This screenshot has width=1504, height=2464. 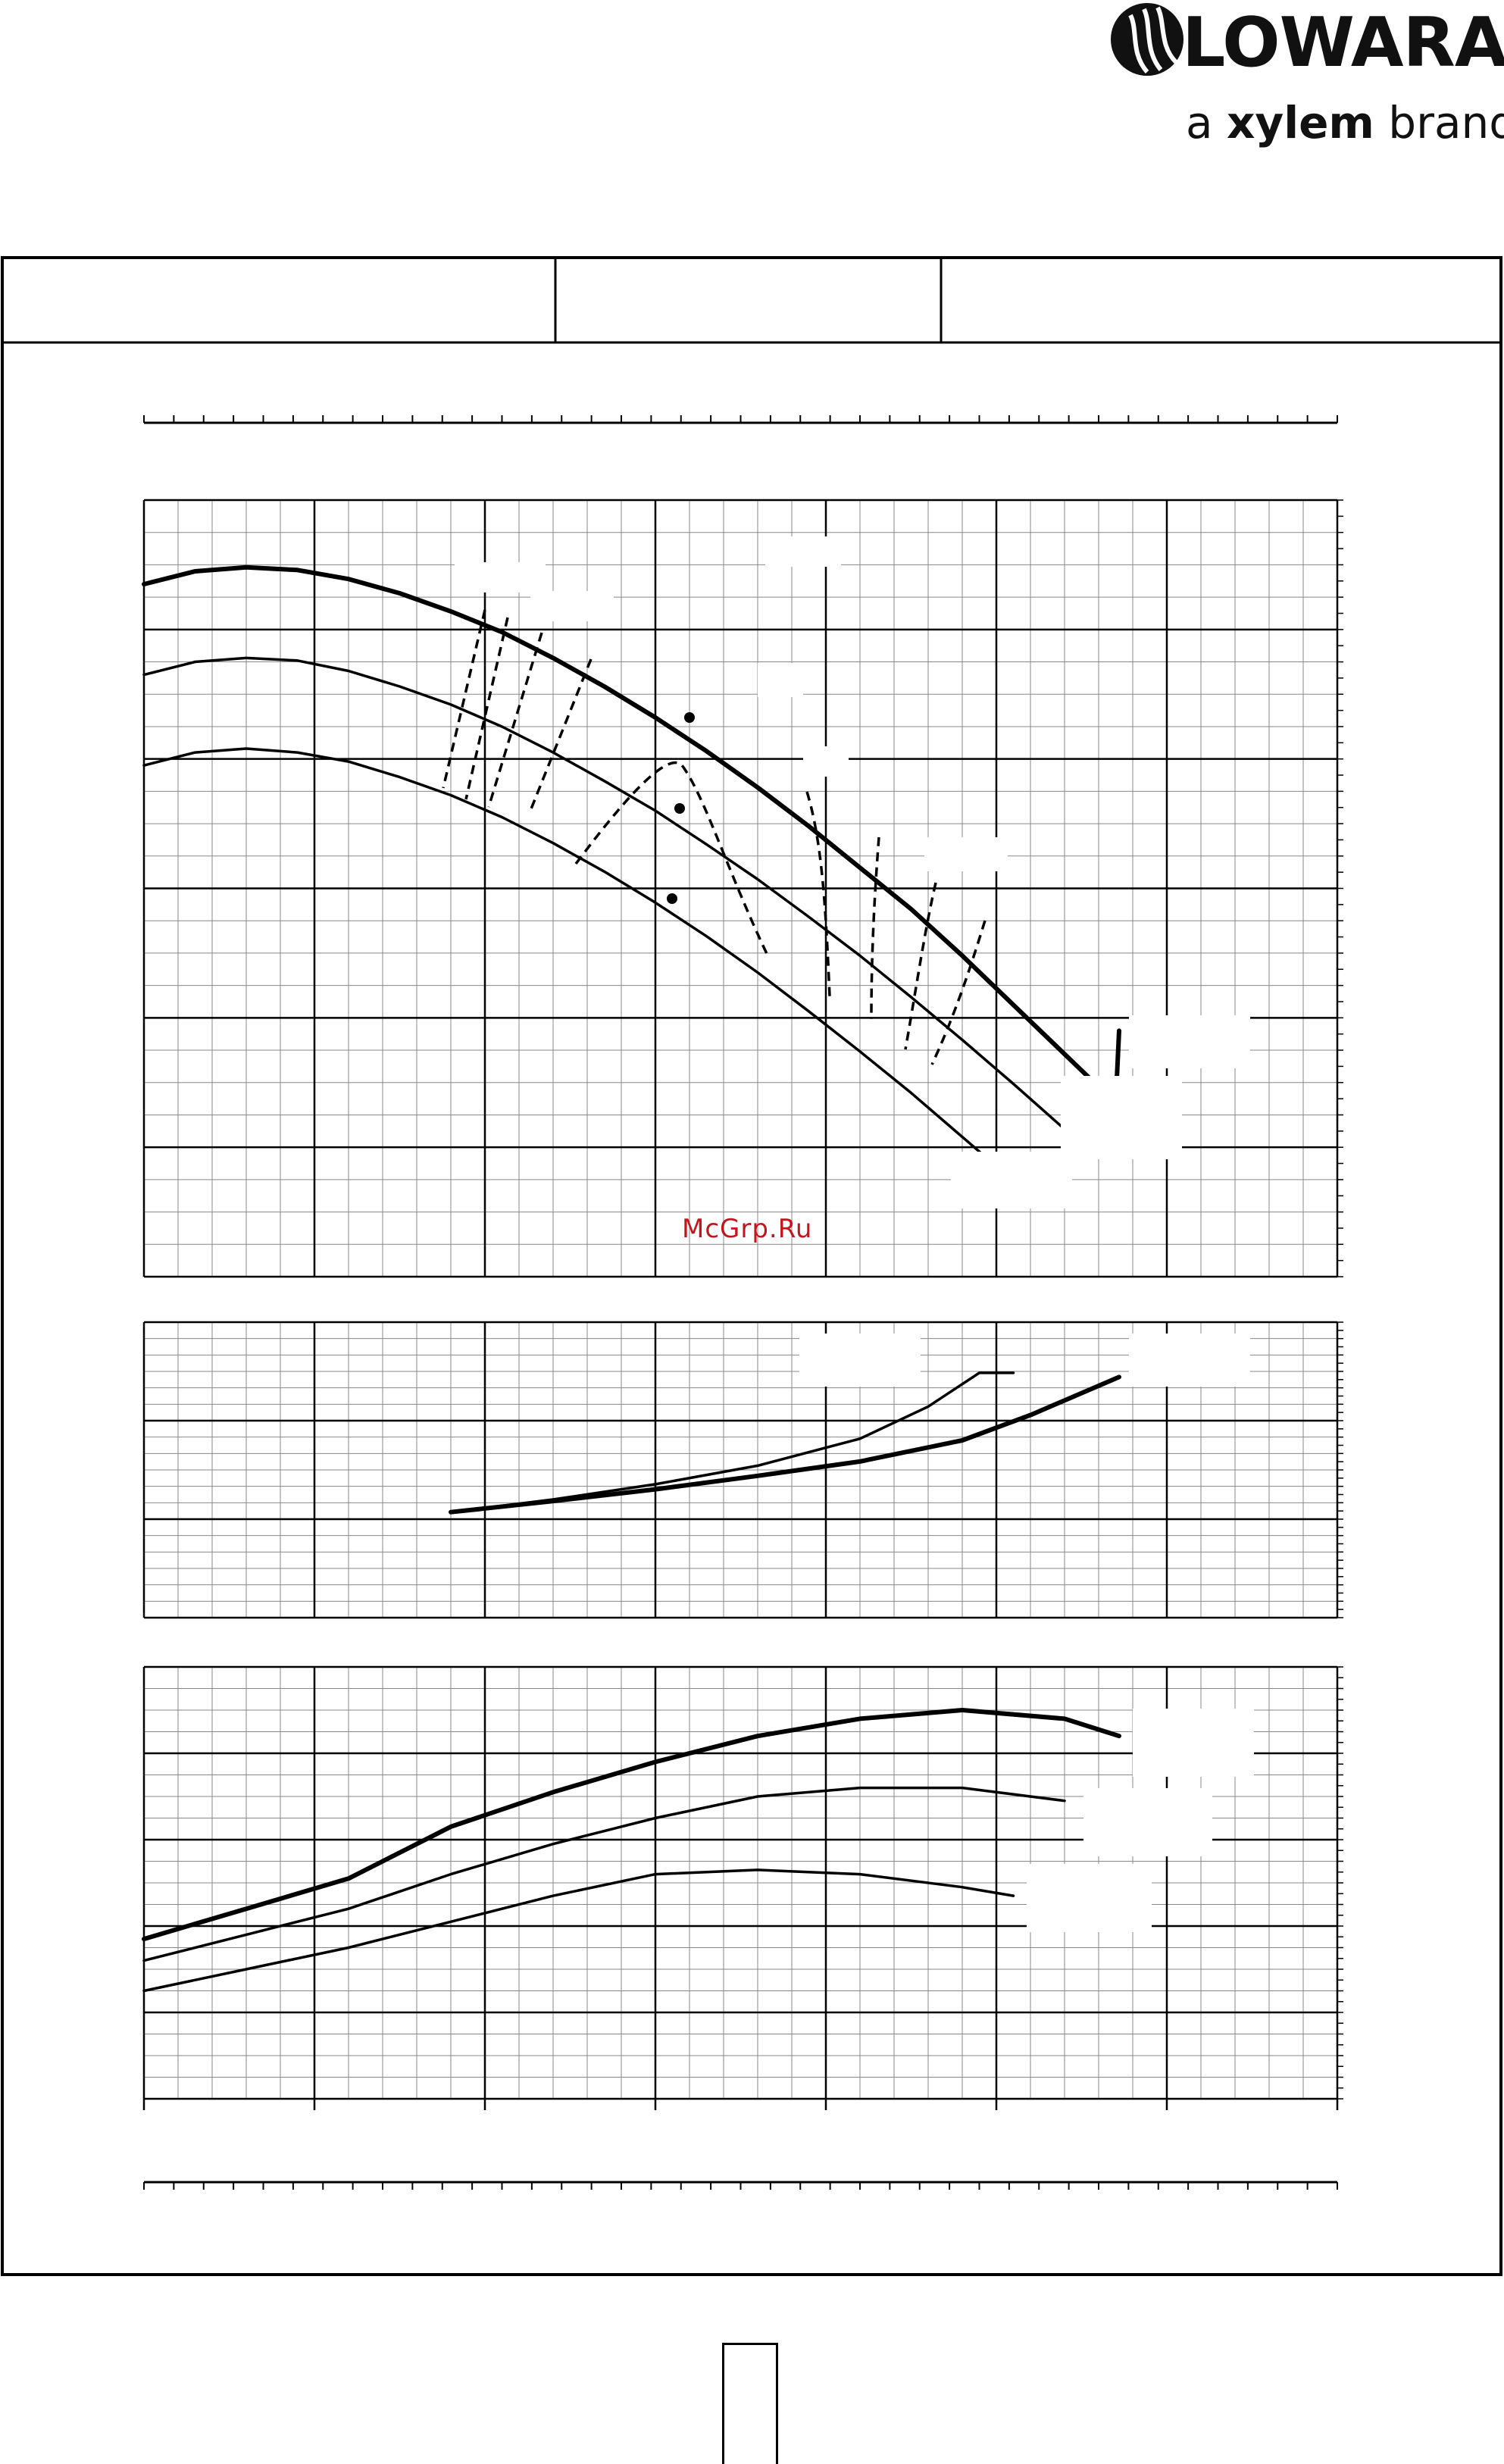 I want to click on brand-tagline: a xylem brand, so click(x=1345, y=123).